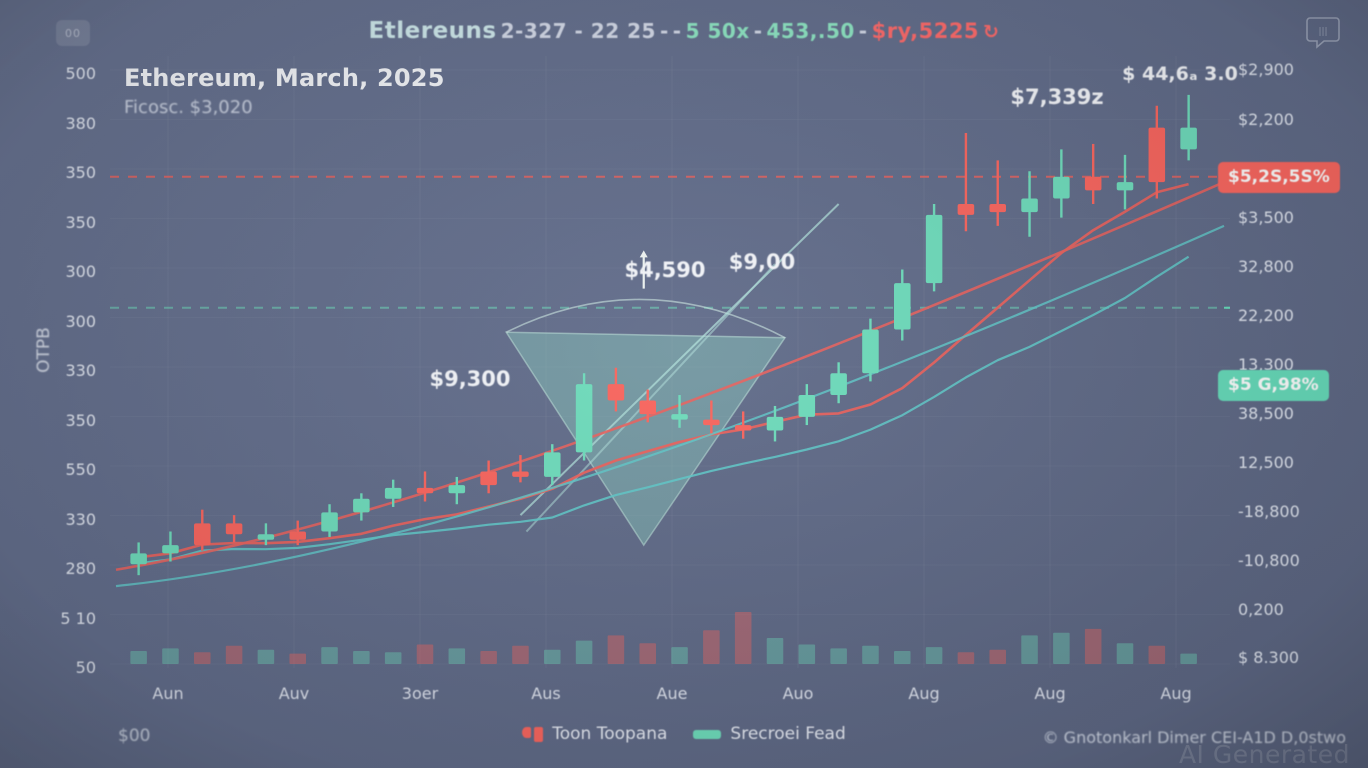  What do you see at coordinates (672, 693) in the screenshot?
I see `x-axis-tick: Aue` at bounding box center [672, 693].